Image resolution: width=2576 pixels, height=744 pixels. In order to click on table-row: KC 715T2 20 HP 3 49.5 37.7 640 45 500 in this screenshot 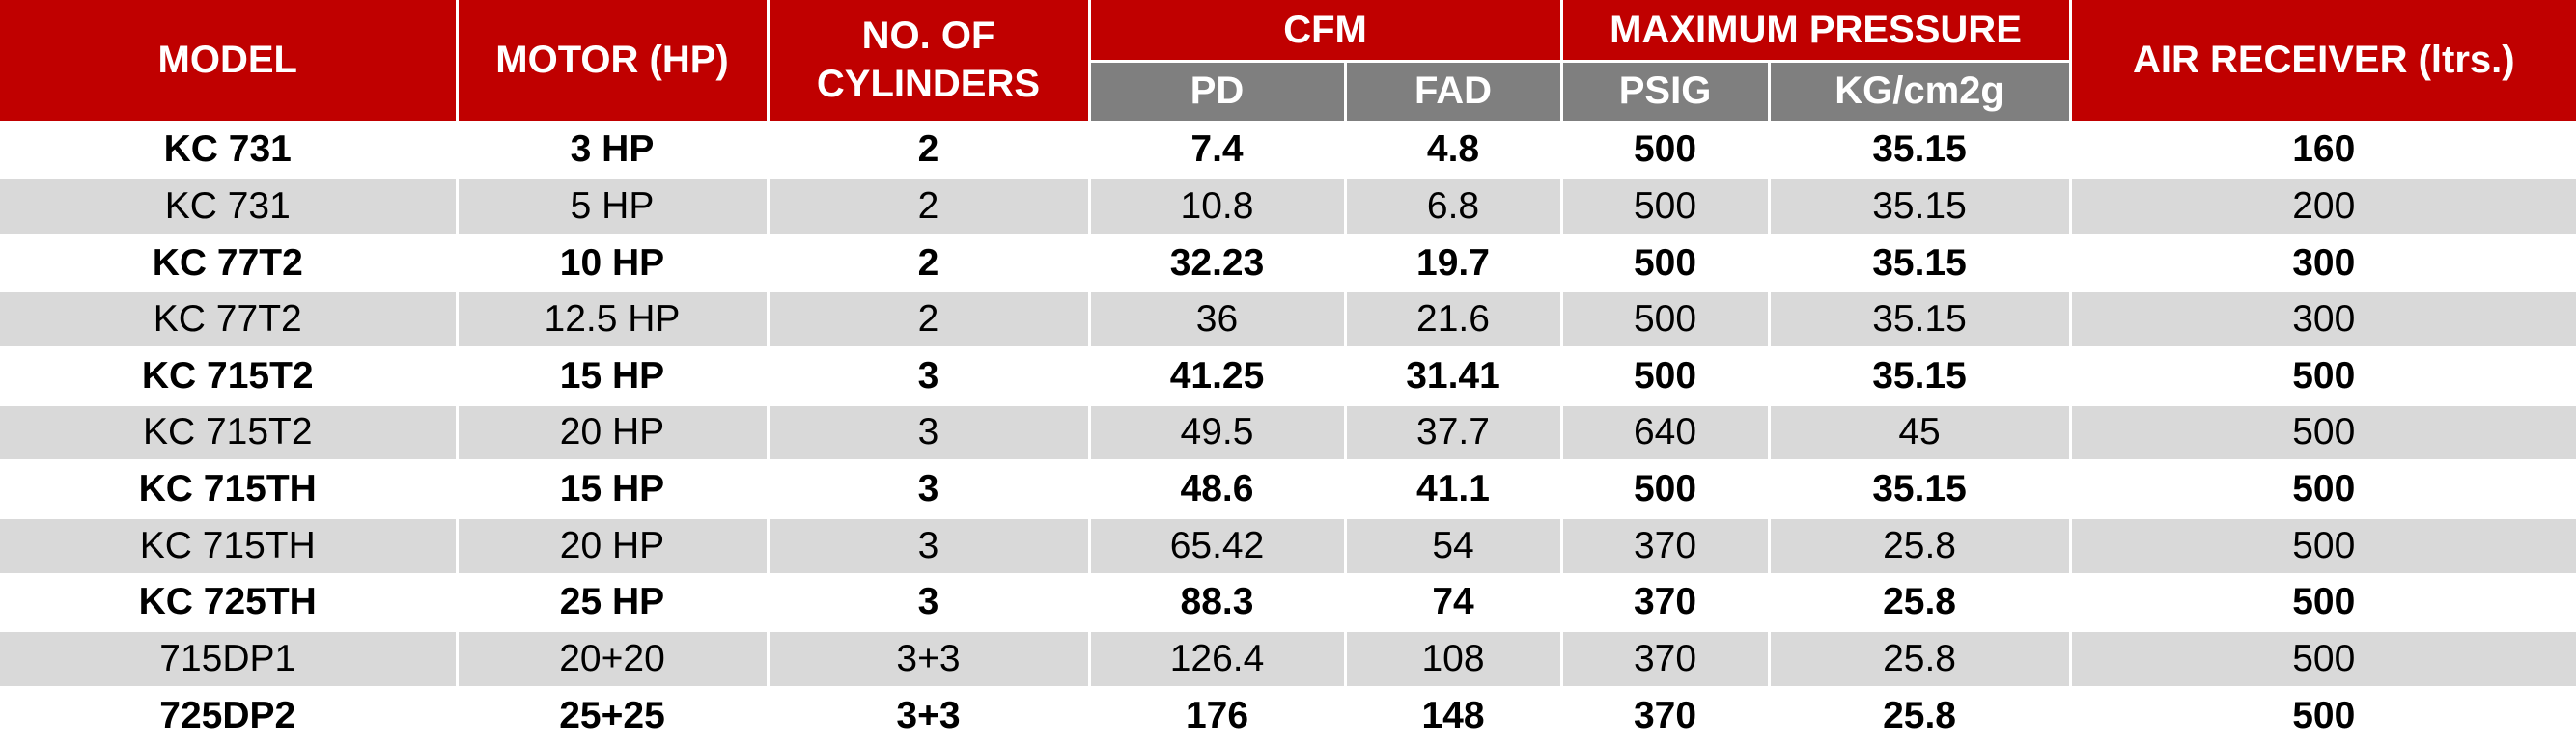, I will do `click(1288, 433)`.